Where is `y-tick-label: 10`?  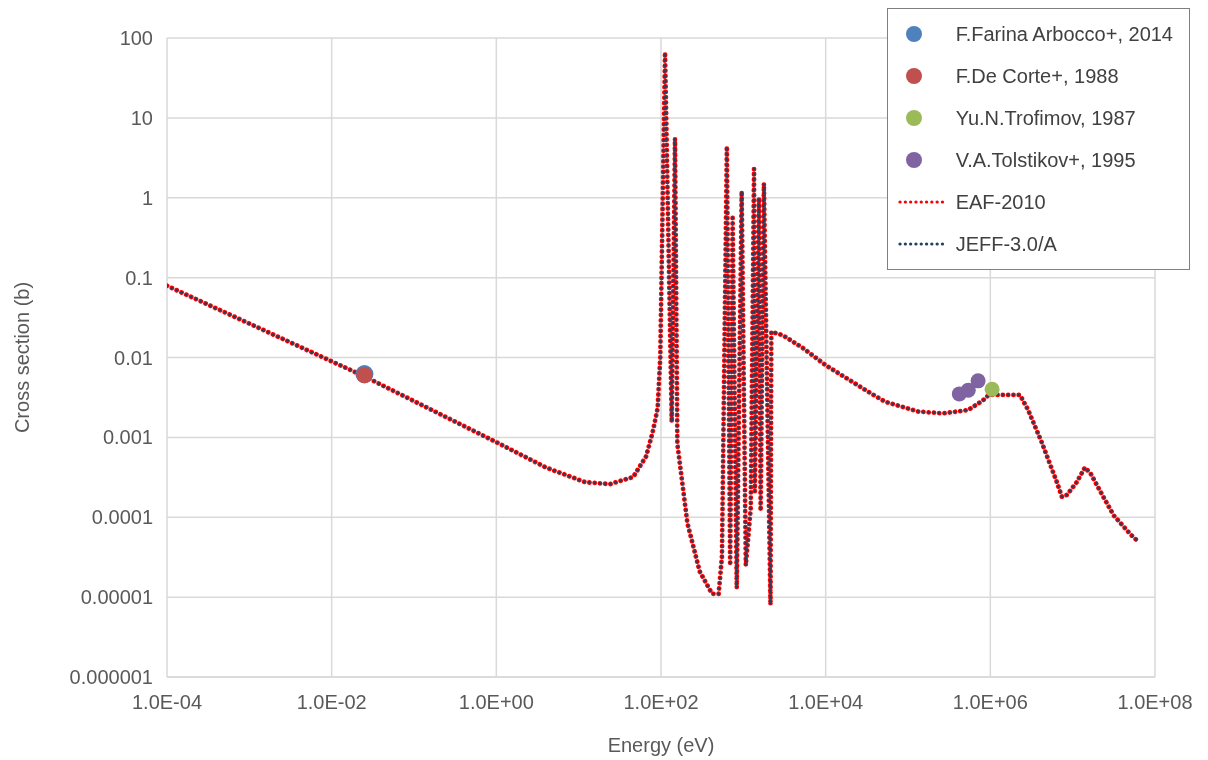 y-tick-label: 10 is located at coordinates (141, 117).